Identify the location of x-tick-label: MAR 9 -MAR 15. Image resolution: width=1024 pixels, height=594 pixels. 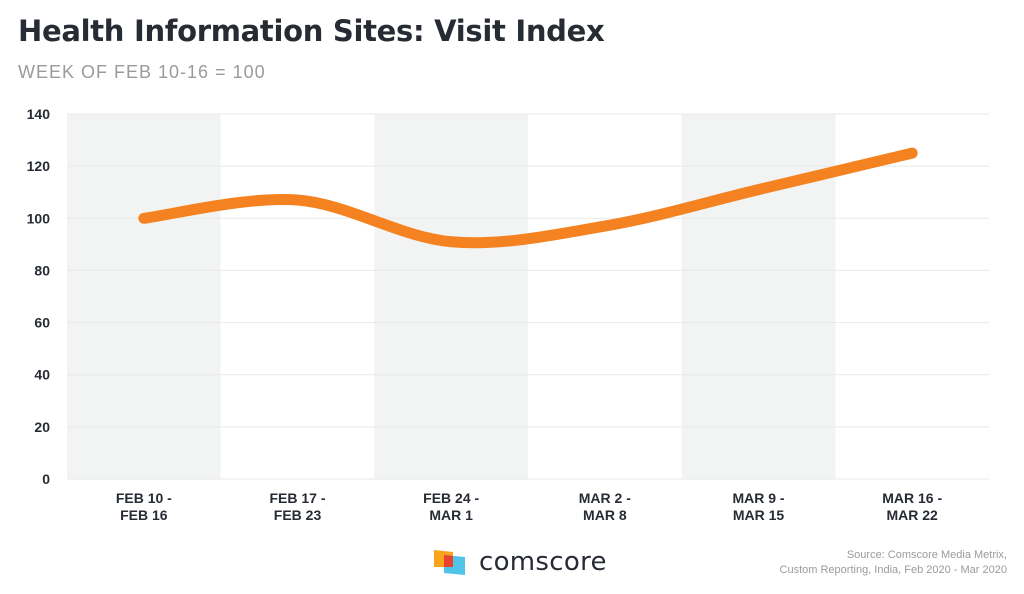
(758, 506).